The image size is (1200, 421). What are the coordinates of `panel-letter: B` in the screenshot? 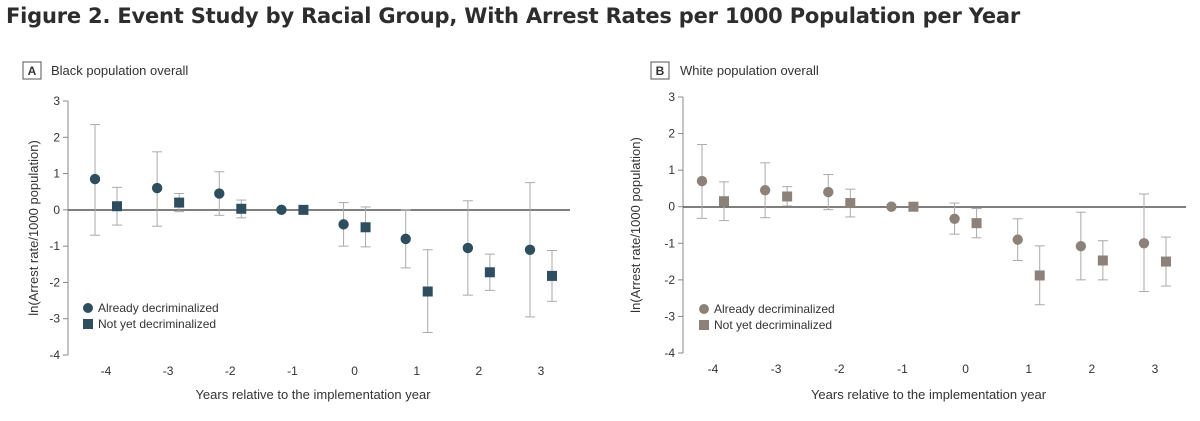 It's located at (660, 71).